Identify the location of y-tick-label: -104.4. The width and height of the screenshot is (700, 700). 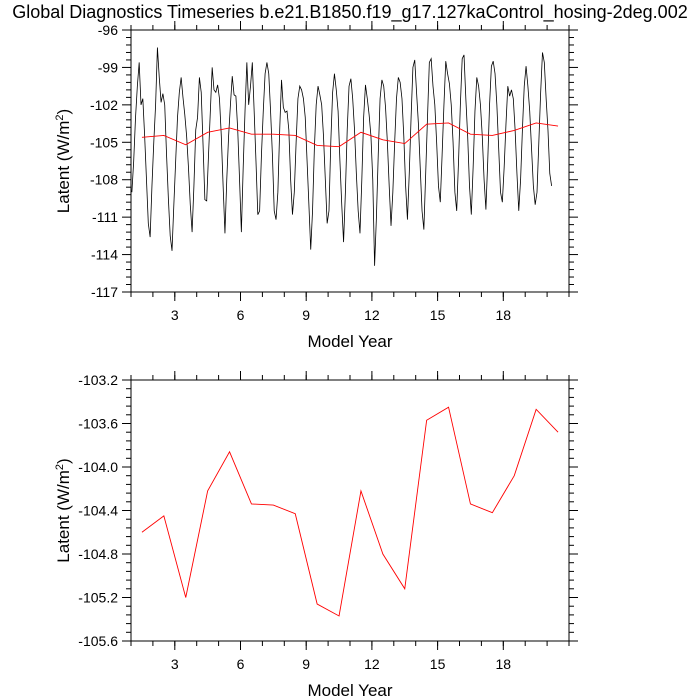
(98, 511).